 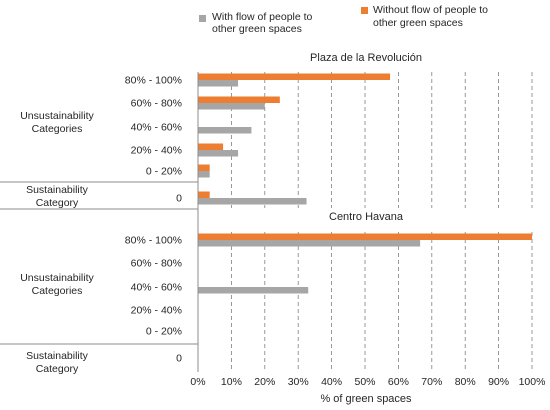 I want to click on category-label-p0-3: 20% - 40%, so click(x=156, y=151).